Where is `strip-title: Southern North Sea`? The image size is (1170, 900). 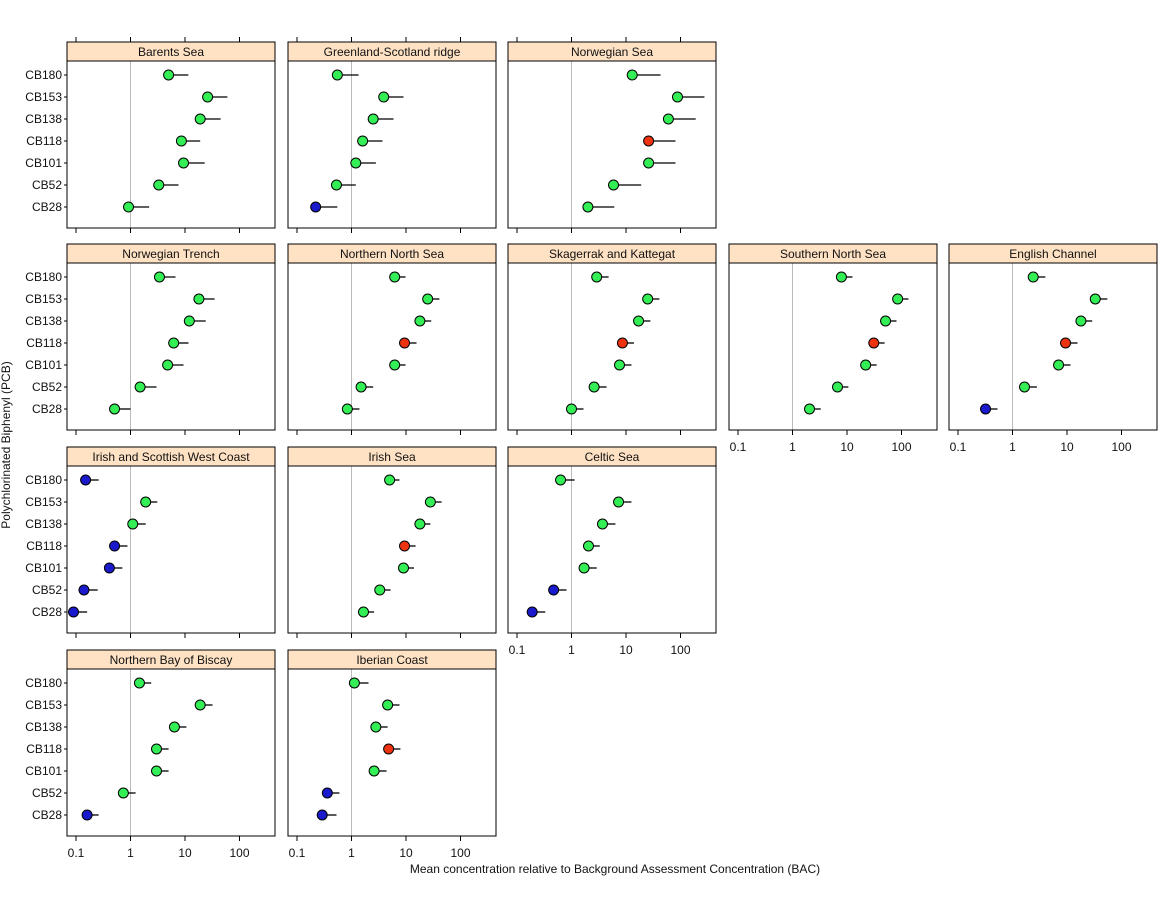
strip-title: Southern North Sea is located at coordinates (833, 254).